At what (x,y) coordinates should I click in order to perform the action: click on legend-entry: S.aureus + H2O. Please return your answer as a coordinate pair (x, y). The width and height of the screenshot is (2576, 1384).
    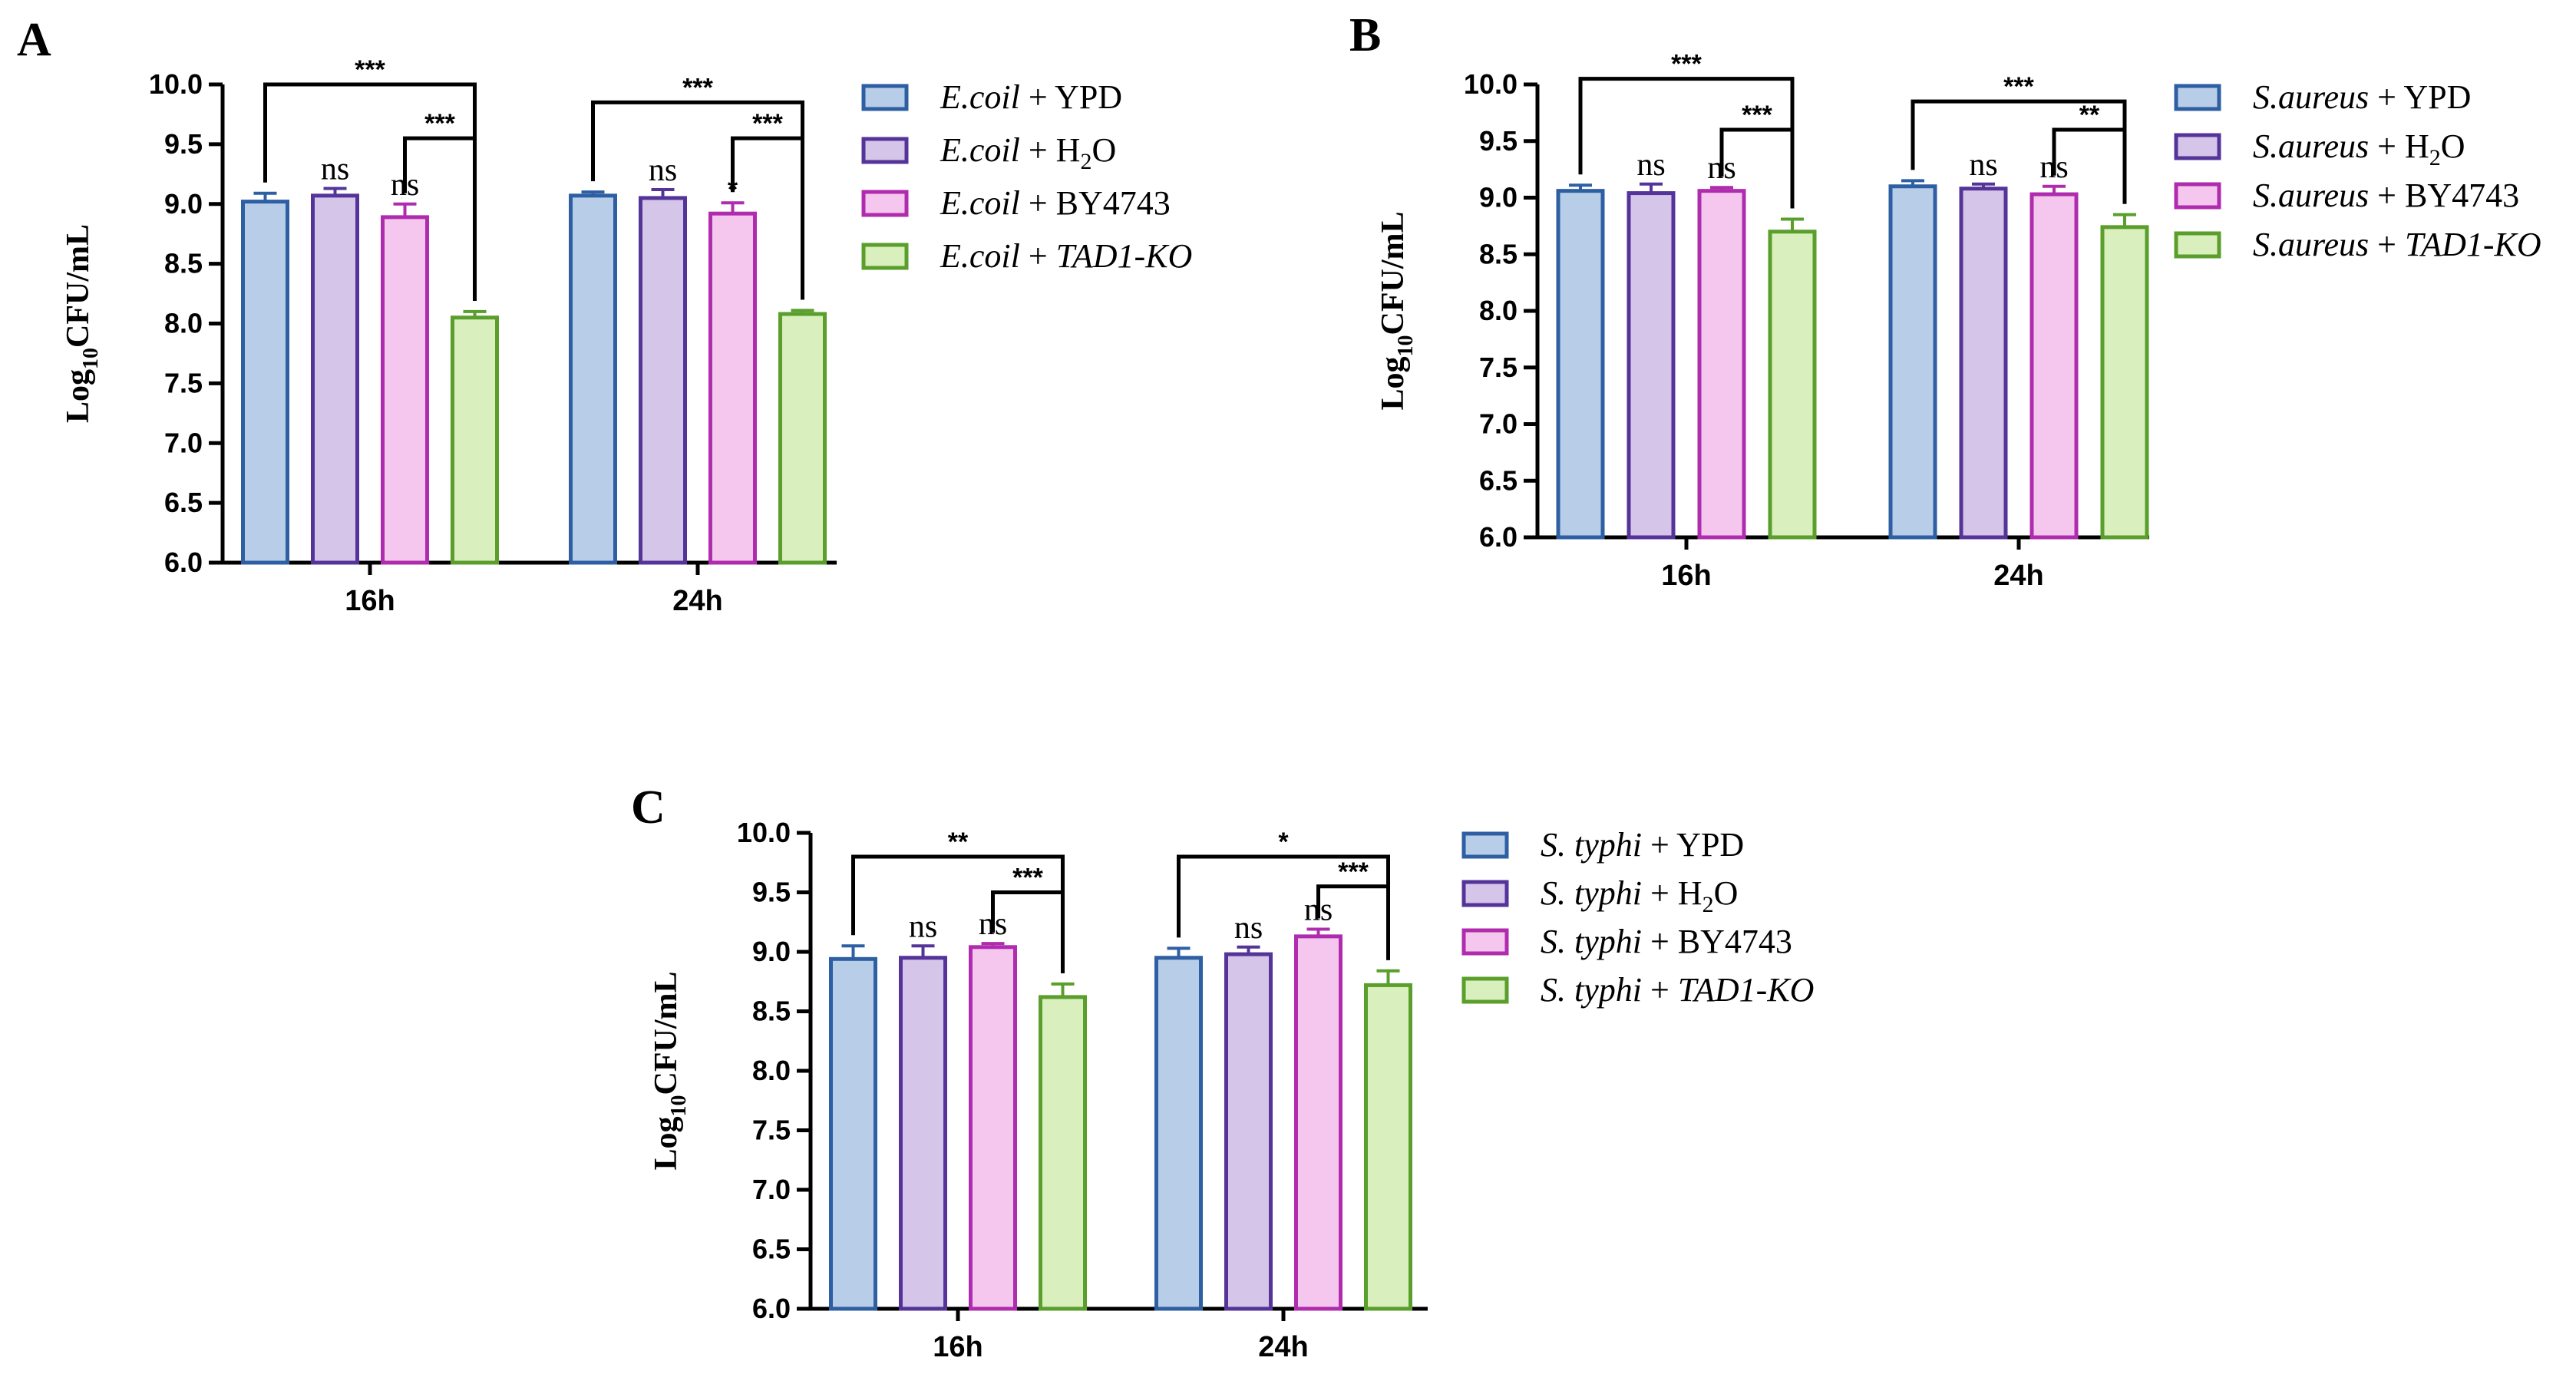
    Looking at the image, I should click on (2359, 148).